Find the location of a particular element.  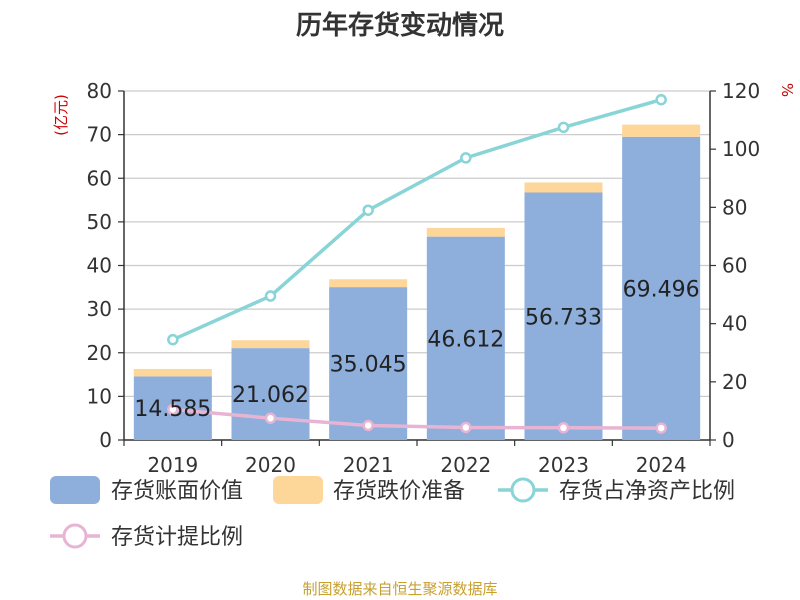

legend-swatch-impairment is located at coordinates (298, 490).